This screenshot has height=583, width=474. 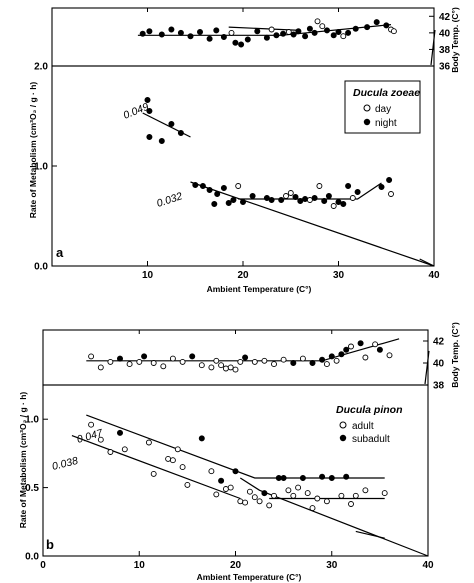 What do you see at coordinates (439, 386) in the screenshot?
I see `y2-tick-label: 38` at bounding box center [439, 386].